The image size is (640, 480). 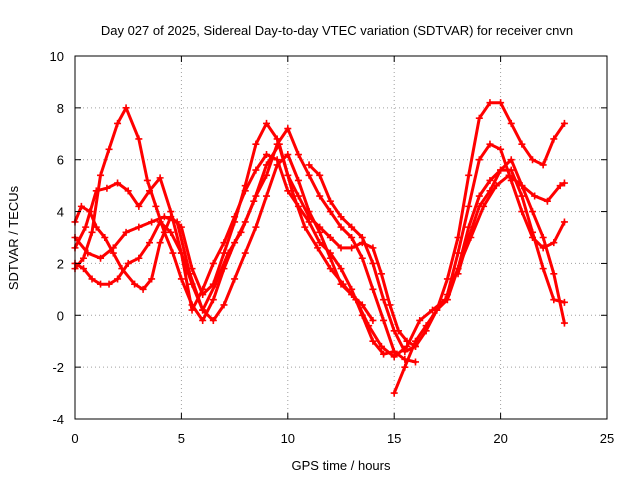 What do you see at coordinates (58, 367) in the screenshot?
I see `y-tick-label: -2` at bounding box center [58, 367].